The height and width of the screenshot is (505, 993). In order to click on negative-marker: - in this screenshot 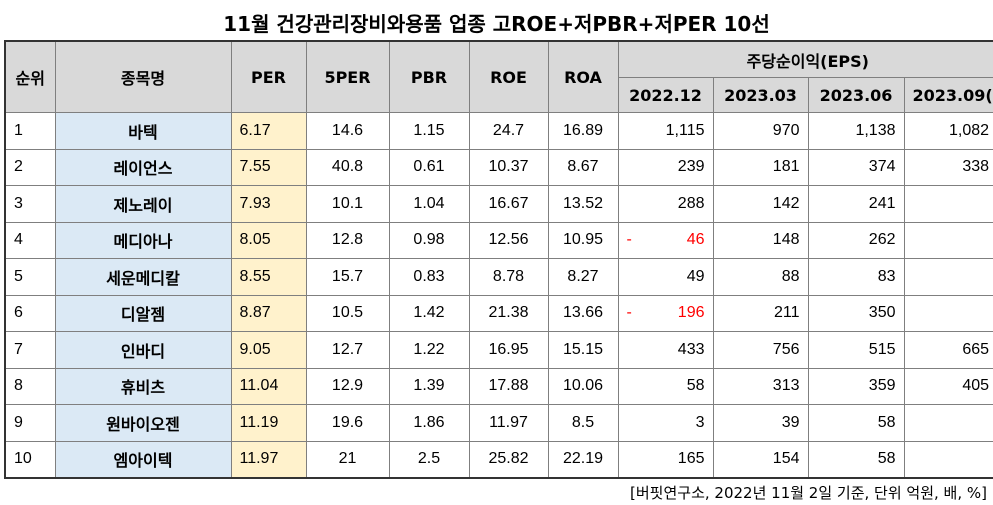, I will do `click(629, 240)`.